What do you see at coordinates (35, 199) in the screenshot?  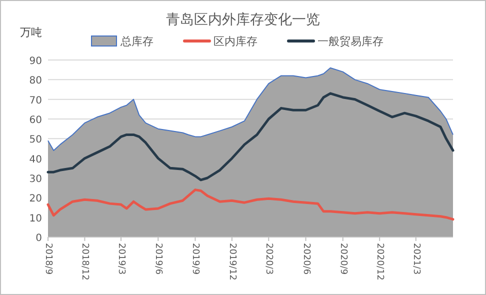 I see `y-tick-label: 20` at bounding box center [35, 199].